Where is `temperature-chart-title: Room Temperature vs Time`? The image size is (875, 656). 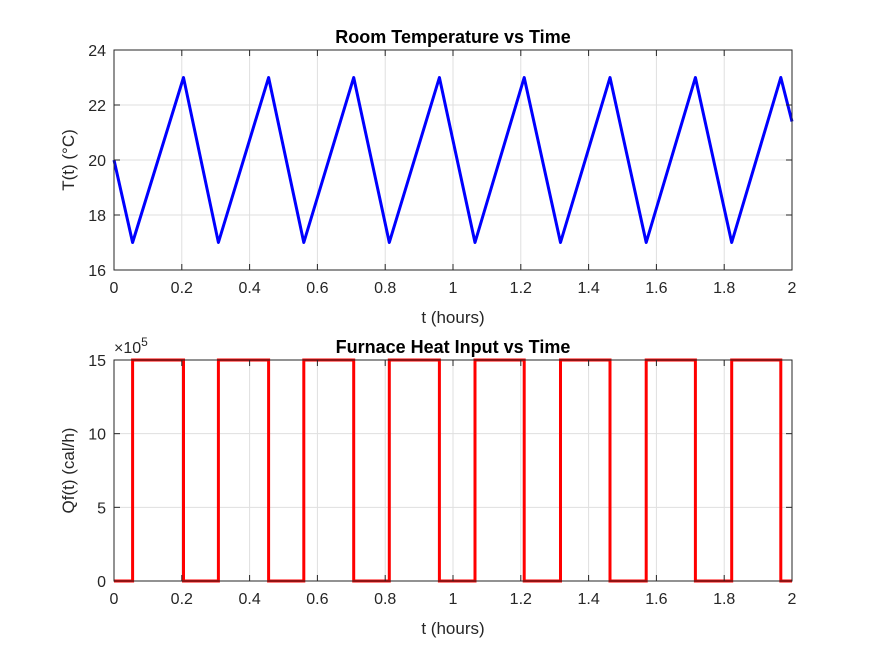 temperature-chart-title: Room Temperature vs Time is located at coordinates (452, 37).